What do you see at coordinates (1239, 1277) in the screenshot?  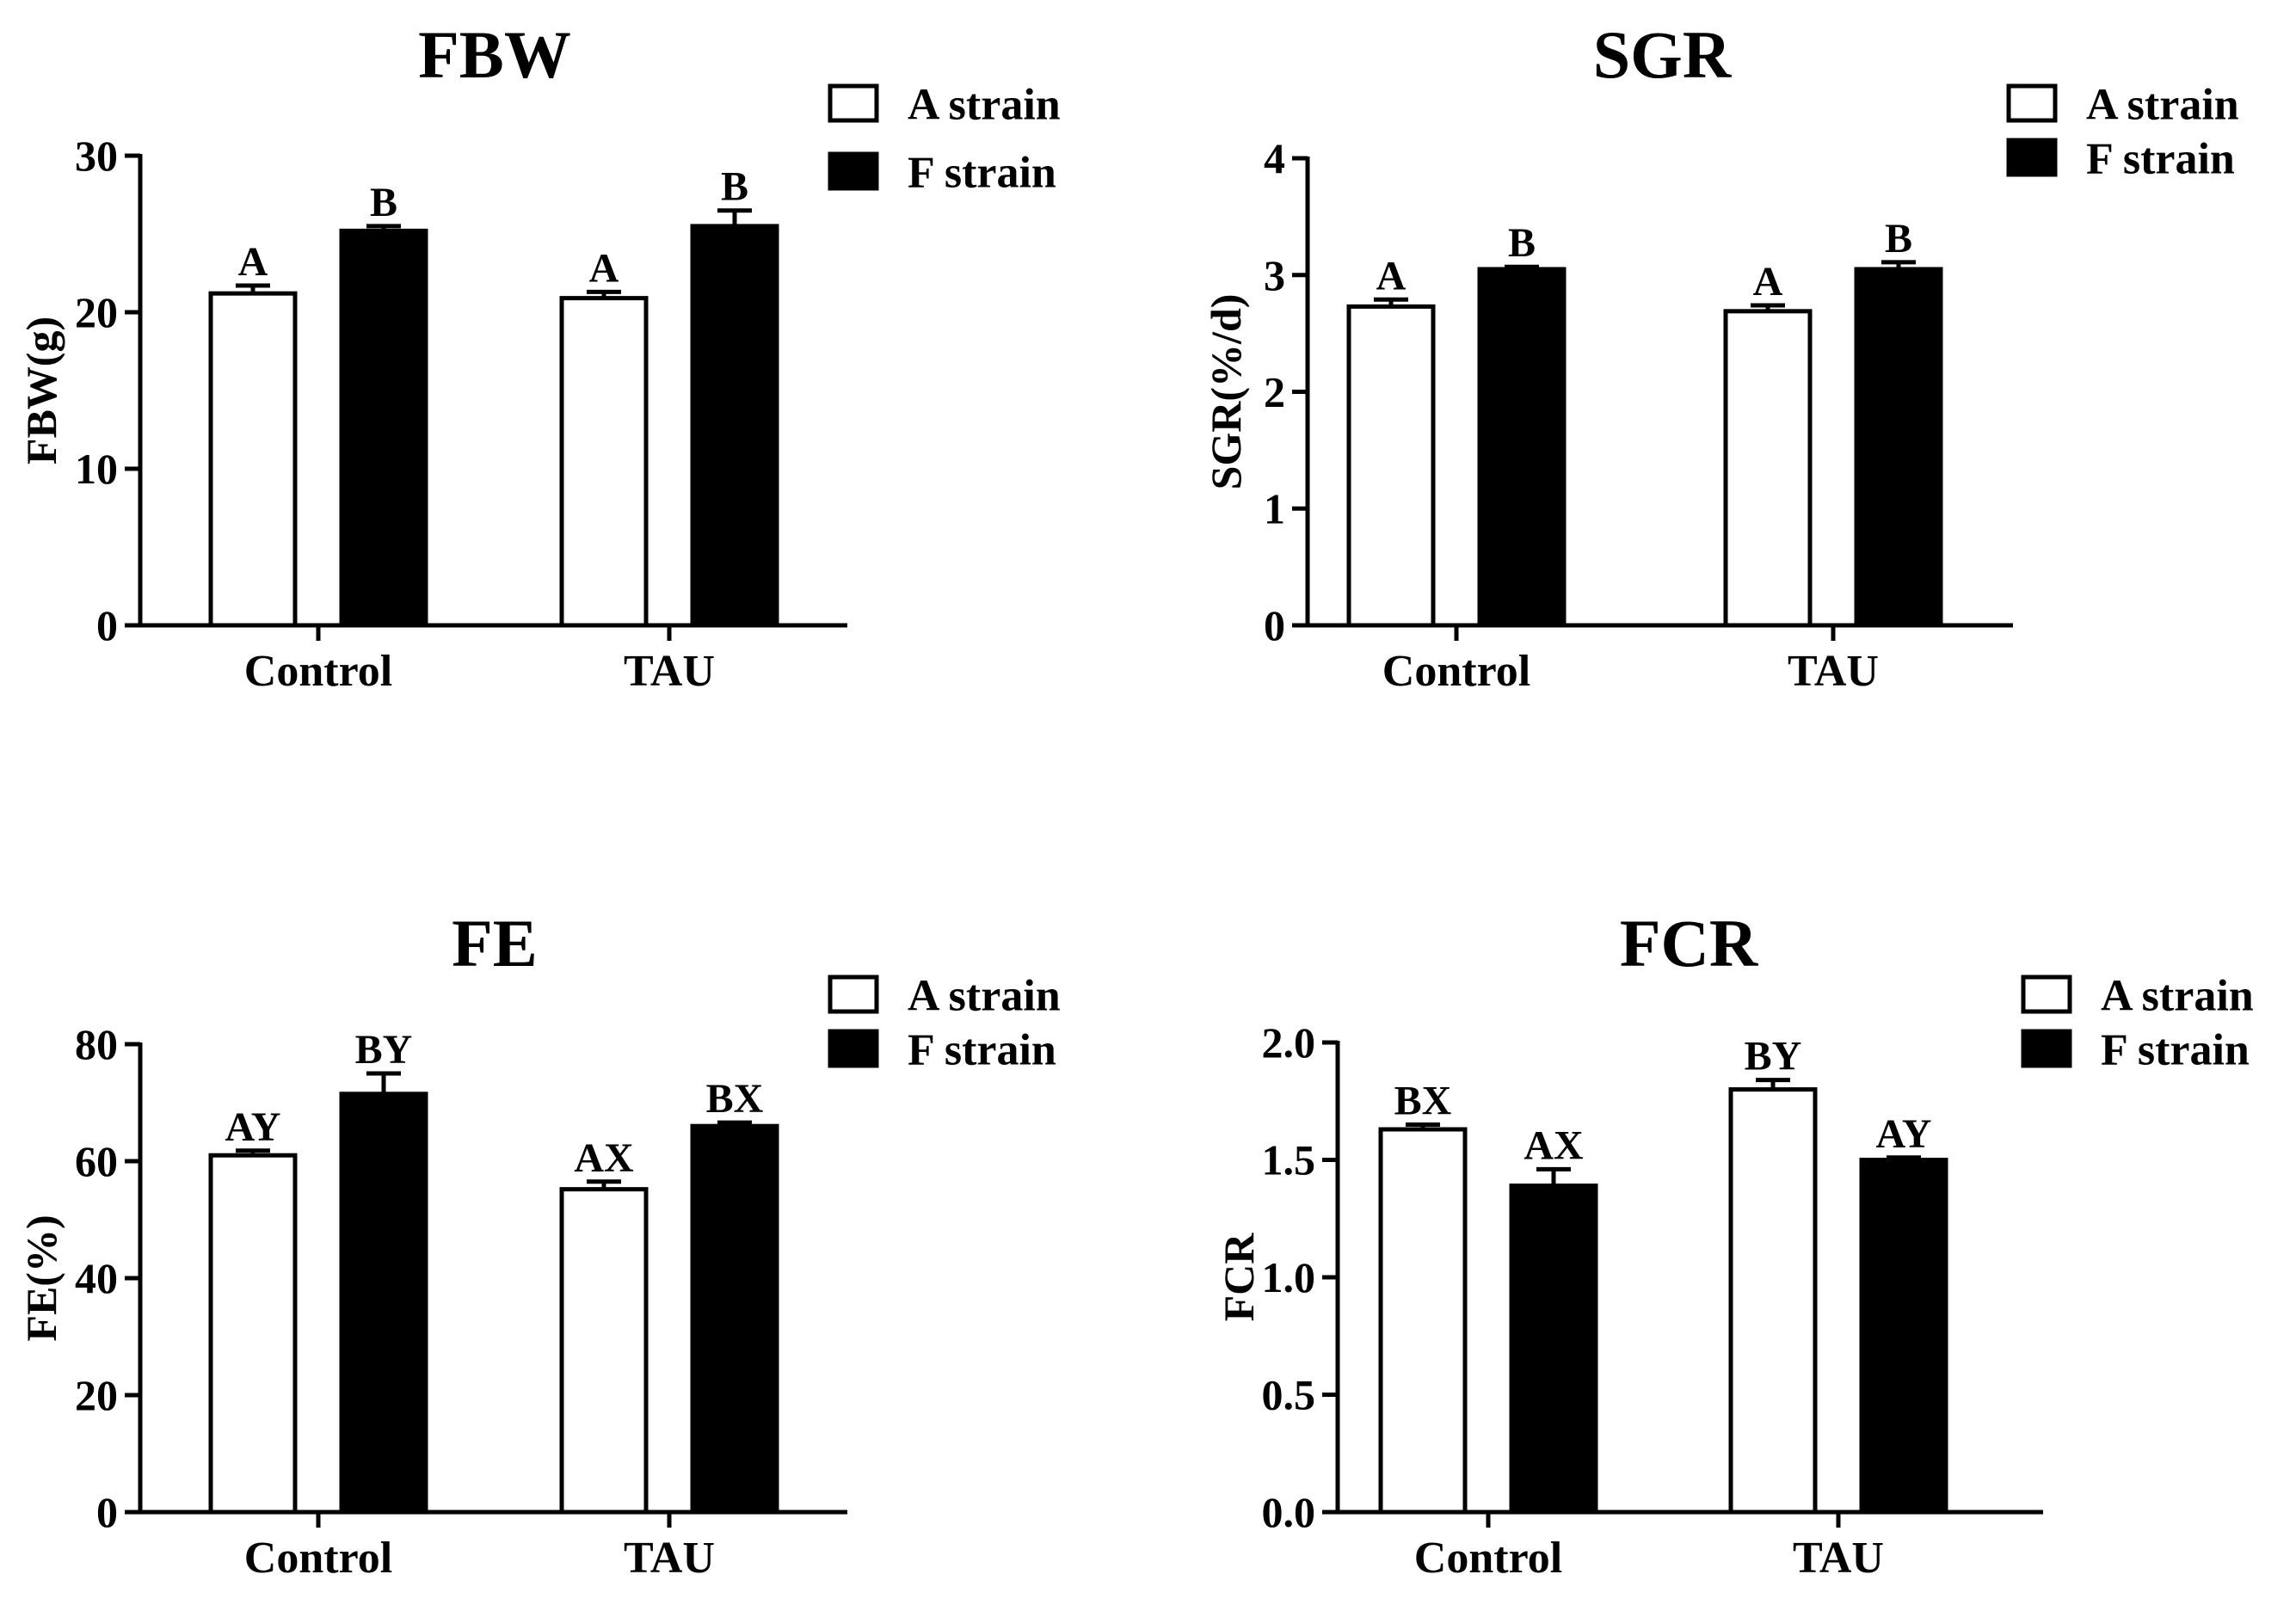 I see `y-axis-title: FCR` at bounding box center [1239, 1277].